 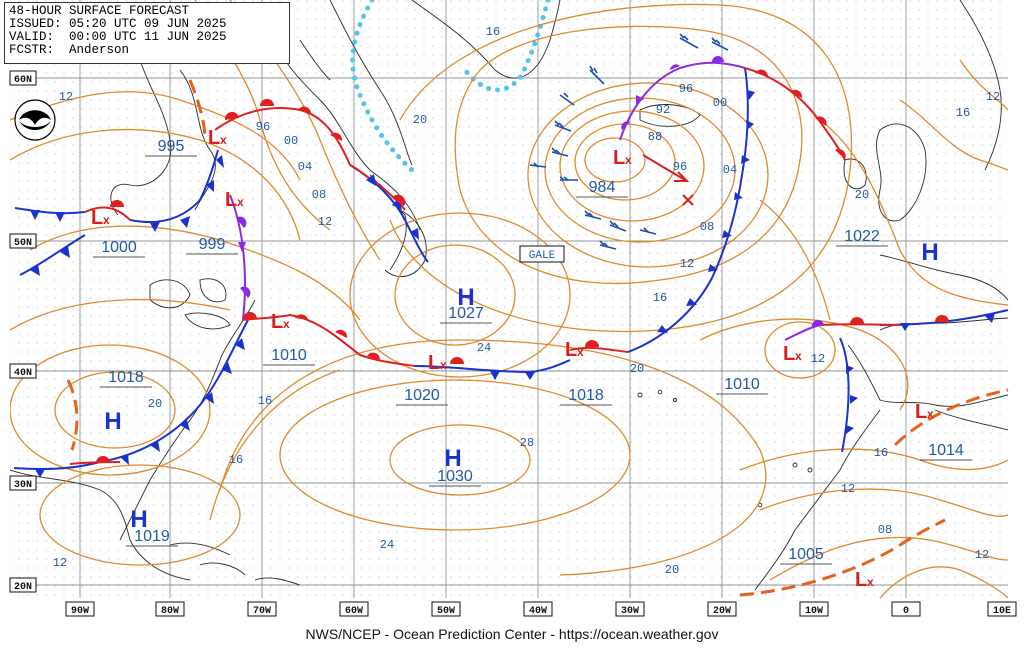 I want to click on lon-label: 10E, so click(x=1002, y=611).